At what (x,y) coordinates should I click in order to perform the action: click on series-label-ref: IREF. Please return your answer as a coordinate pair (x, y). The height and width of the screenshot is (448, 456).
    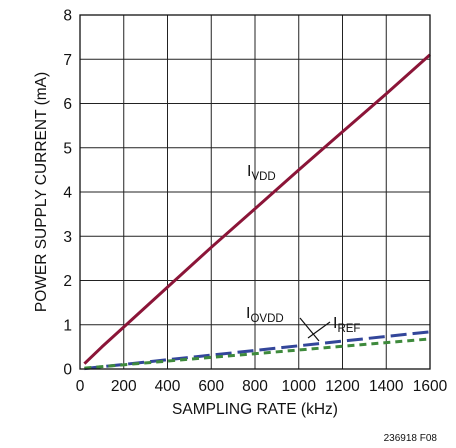
    Looking at the image, I should click on (346, 325).